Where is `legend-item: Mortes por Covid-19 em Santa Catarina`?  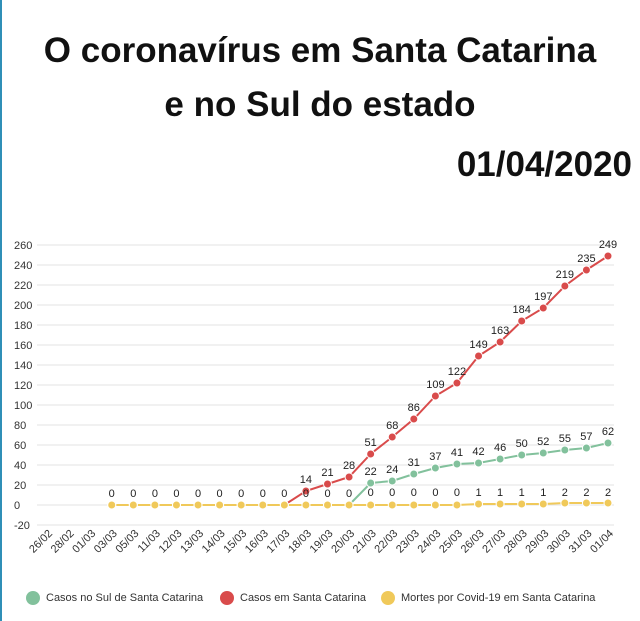 legend-item: Mortes por Covid-19 em Santa Catarina is located at coordinates (488, 598).